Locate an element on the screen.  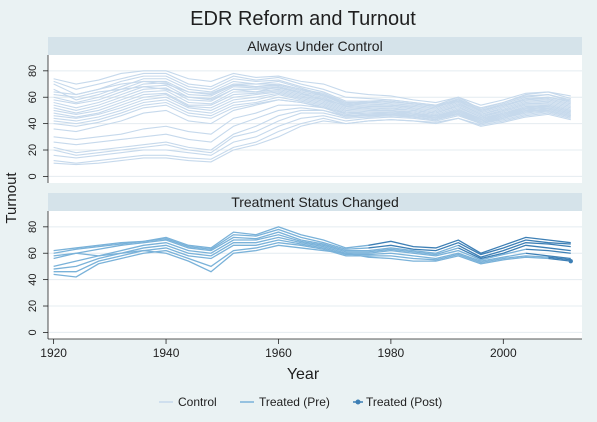
panel-1-y-axis: 0 20 40 60 80 is located at coordinates (38, 119).